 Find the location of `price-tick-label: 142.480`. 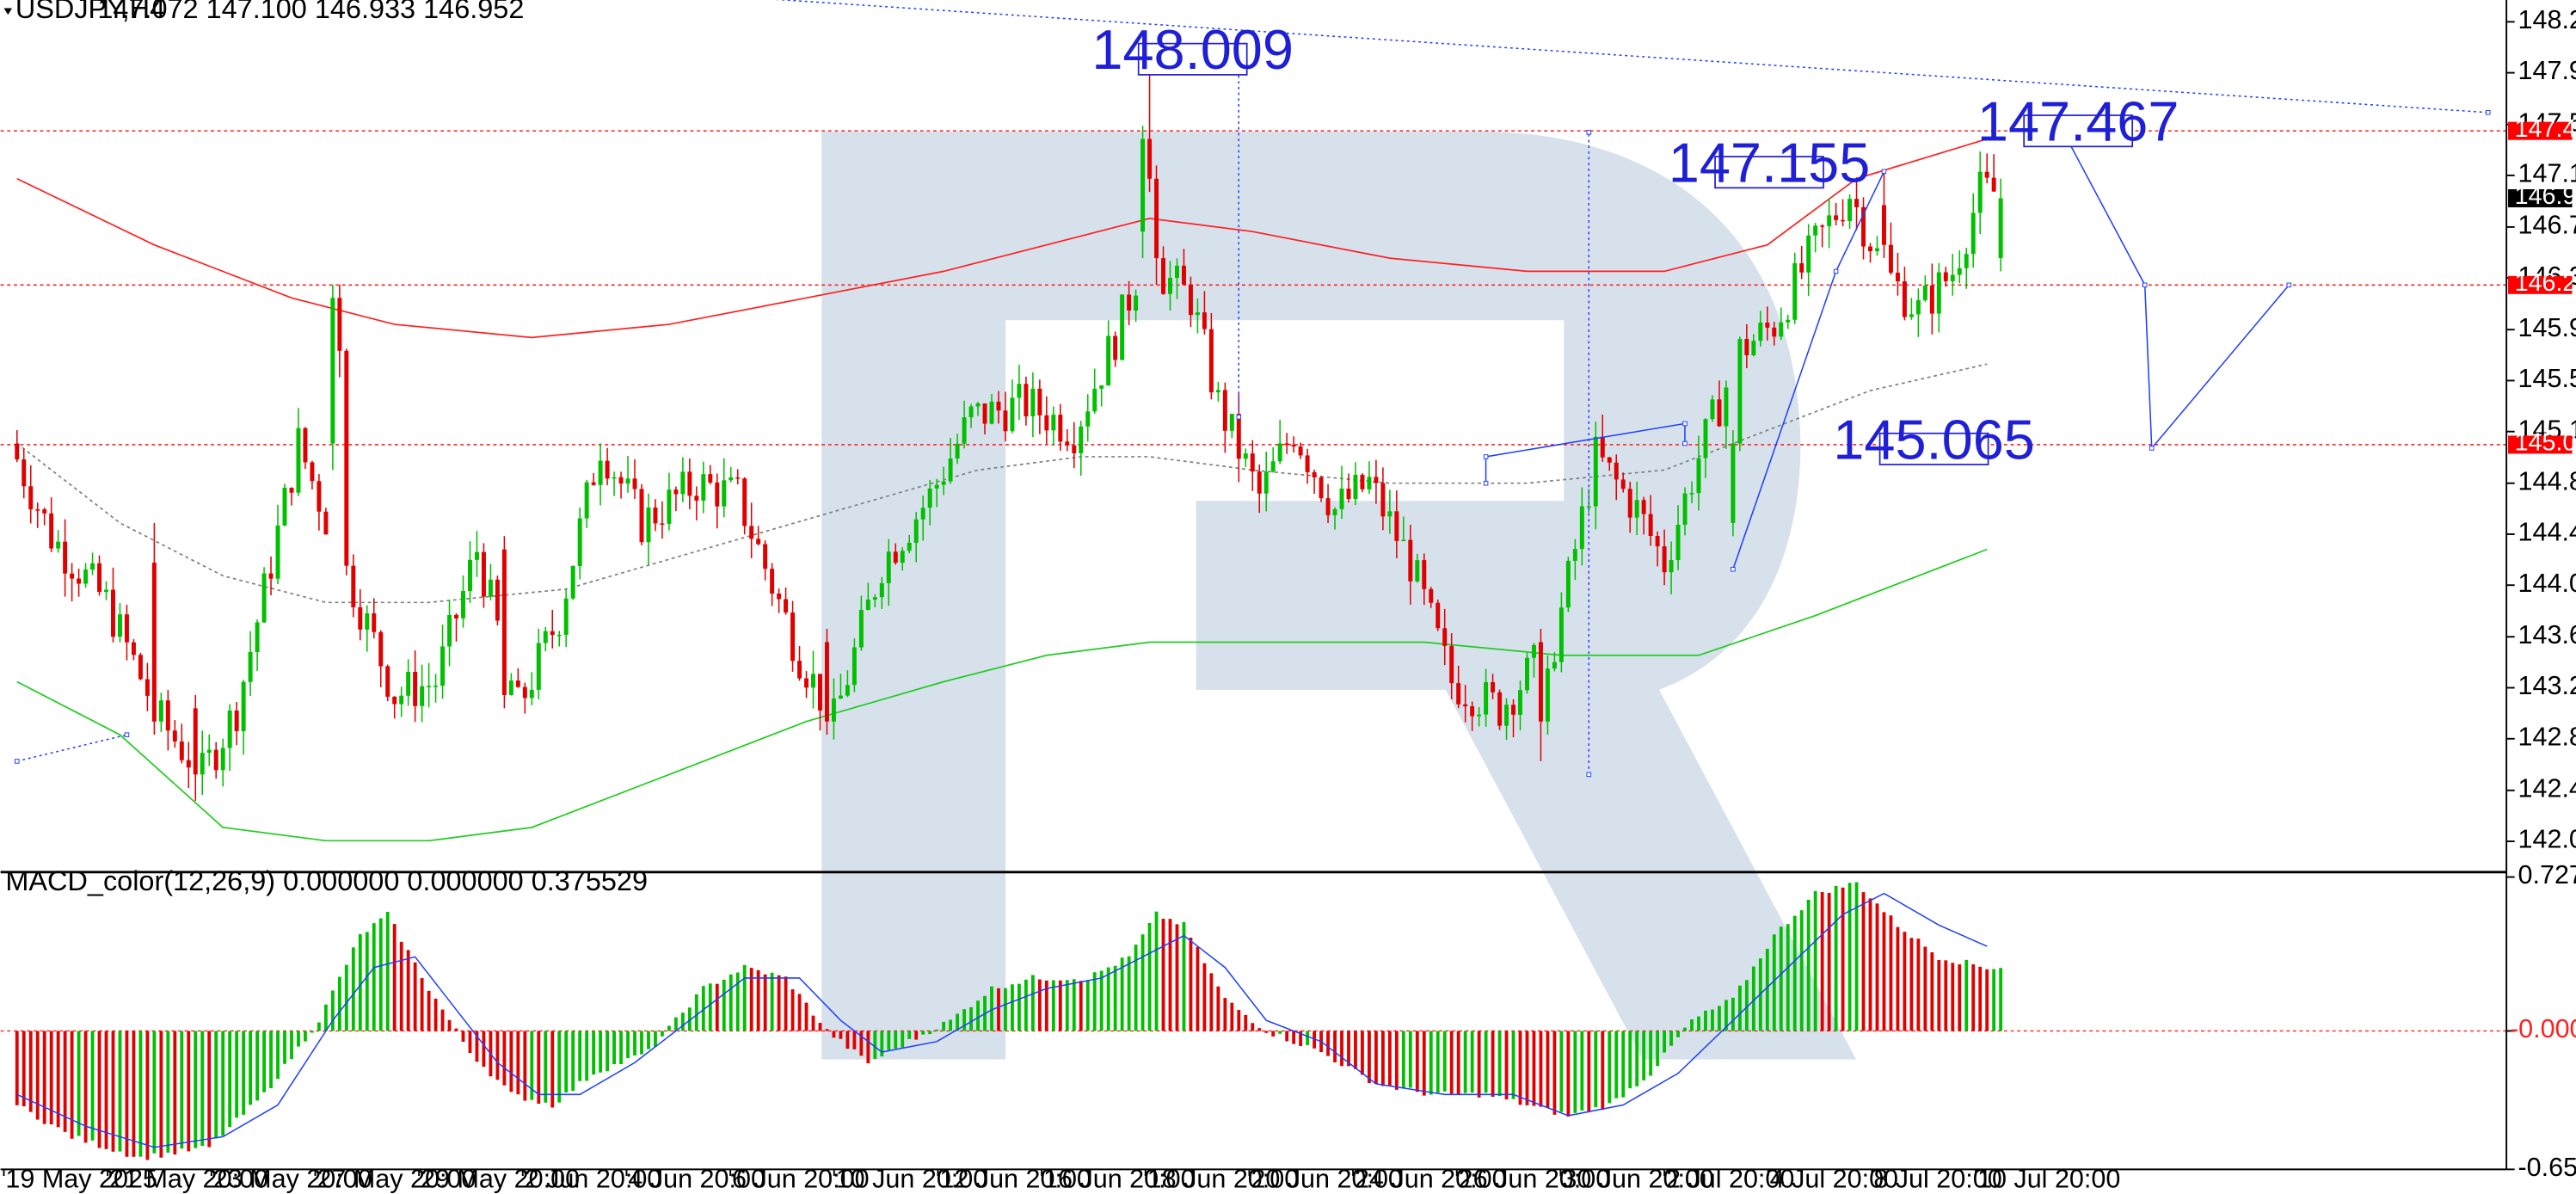

price-tick-label: 142.480 is located at coordinates (2547, 788).